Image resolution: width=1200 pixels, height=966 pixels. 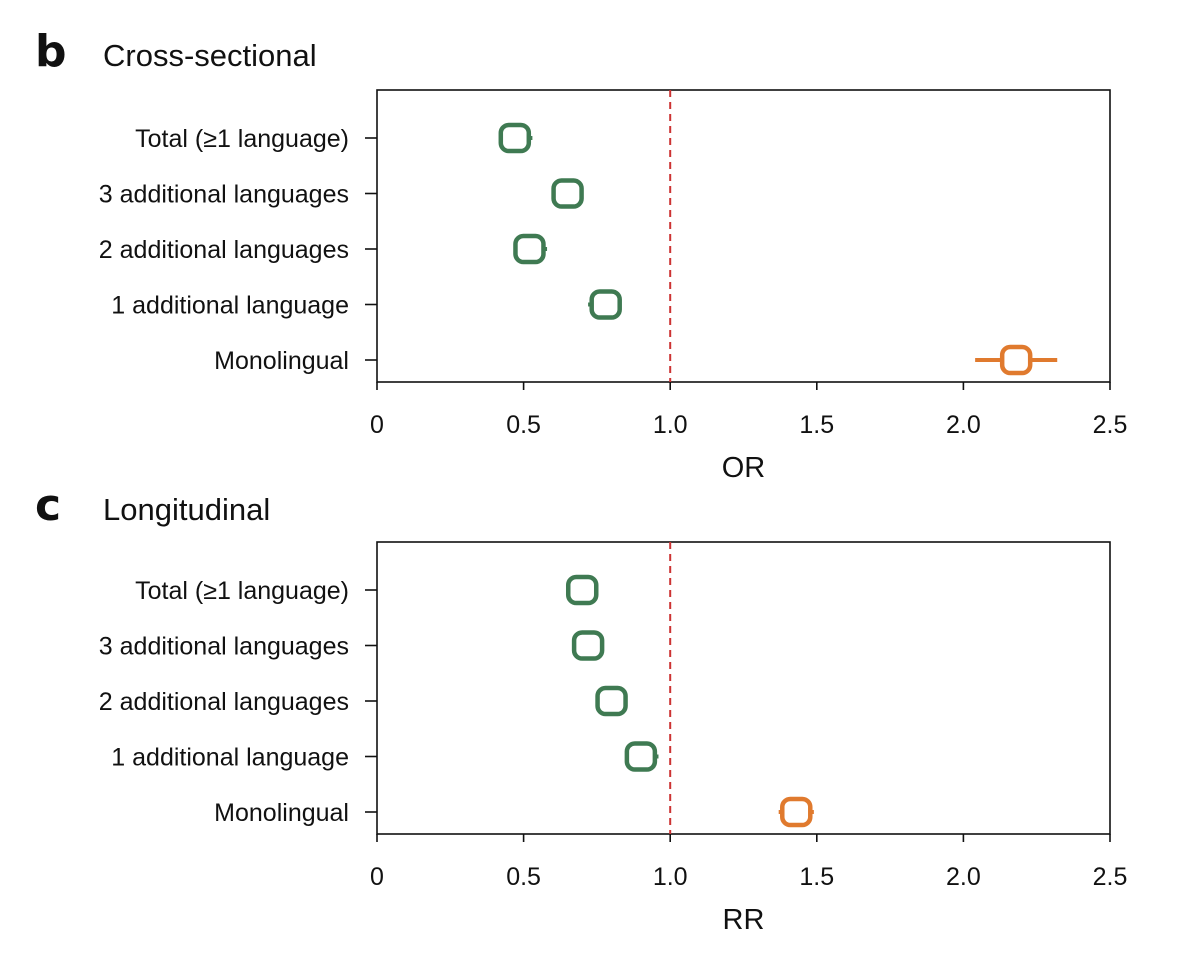 What do you see at coordinates (186, 509) in the screenshot?
I see `panel-title-longitudinal: Longitudinal` at bounding box center [186, 509].